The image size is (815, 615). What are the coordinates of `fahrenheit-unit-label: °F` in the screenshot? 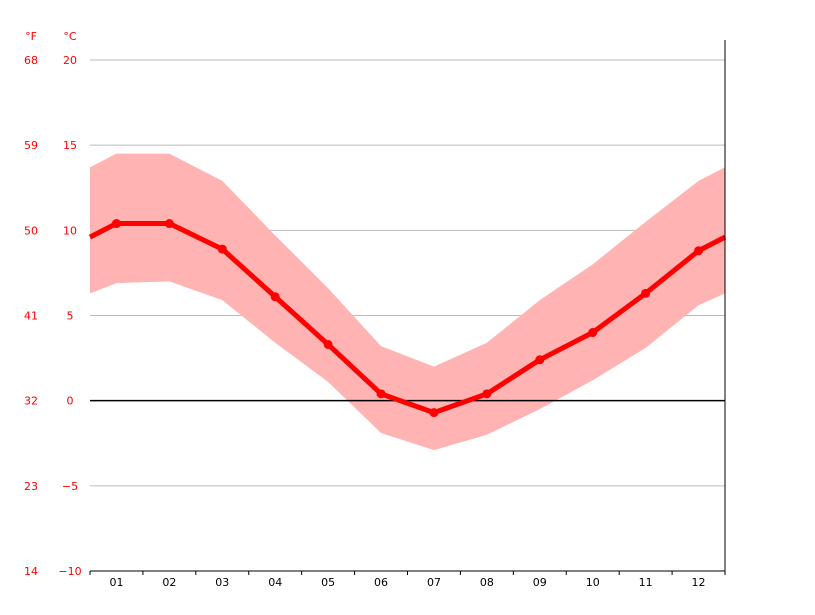 It's located at (31, 36).